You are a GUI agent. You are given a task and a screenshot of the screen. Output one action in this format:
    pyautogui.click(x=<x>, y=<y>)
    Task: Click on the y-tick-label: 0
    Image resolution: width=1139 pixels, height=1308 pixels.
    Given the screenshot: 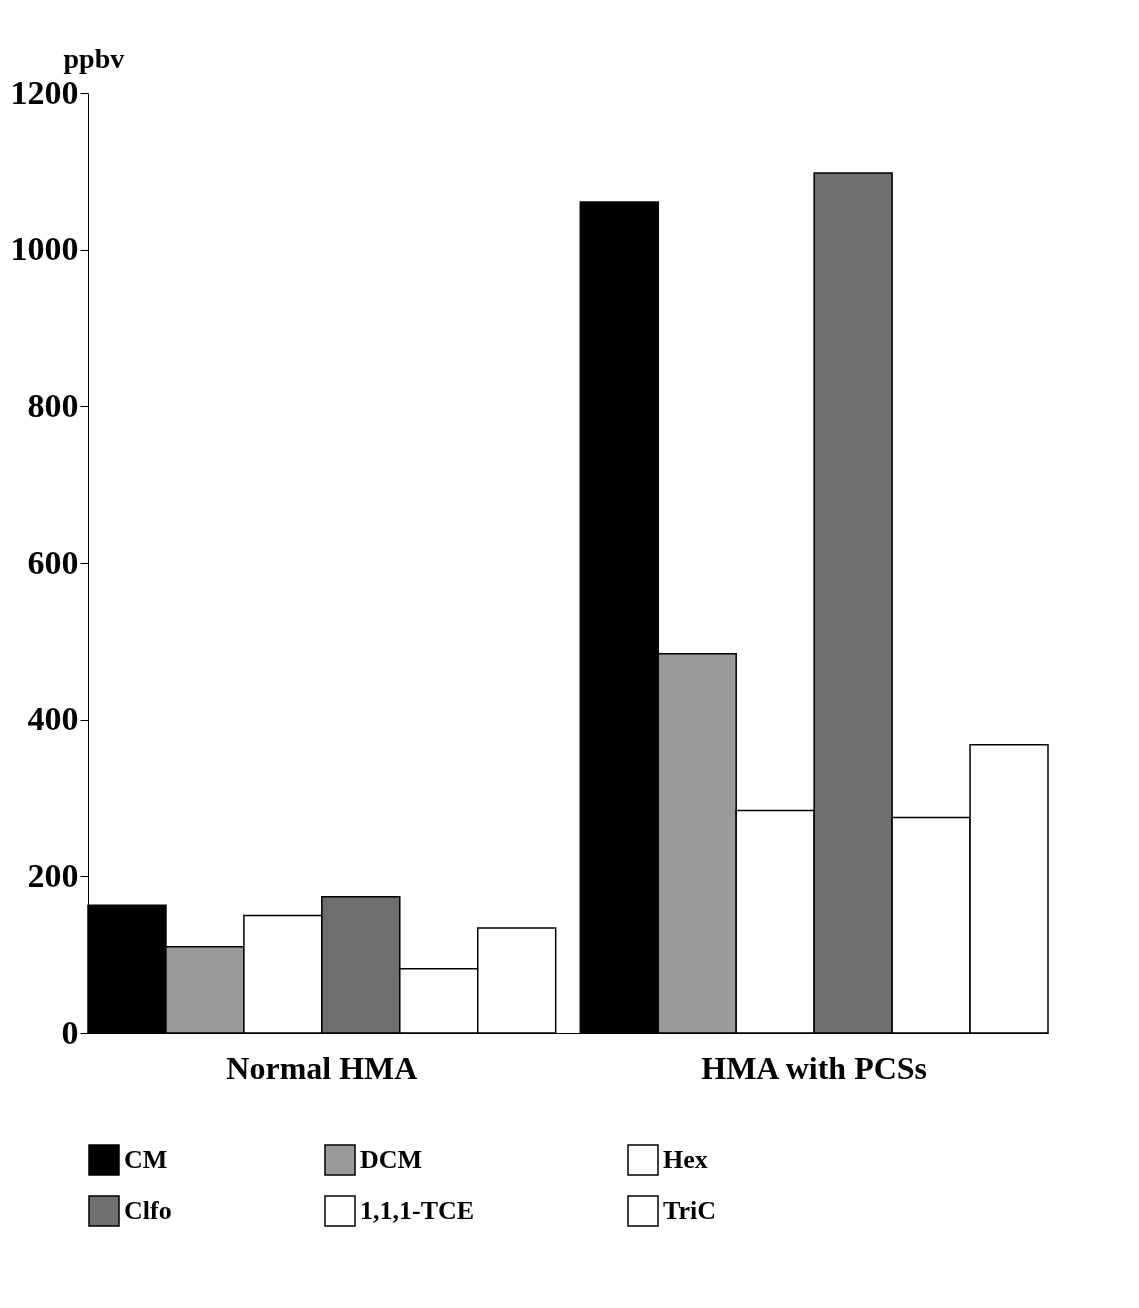 What is the action you would take?
    pyautogui.click(x=70, y=1032)
    